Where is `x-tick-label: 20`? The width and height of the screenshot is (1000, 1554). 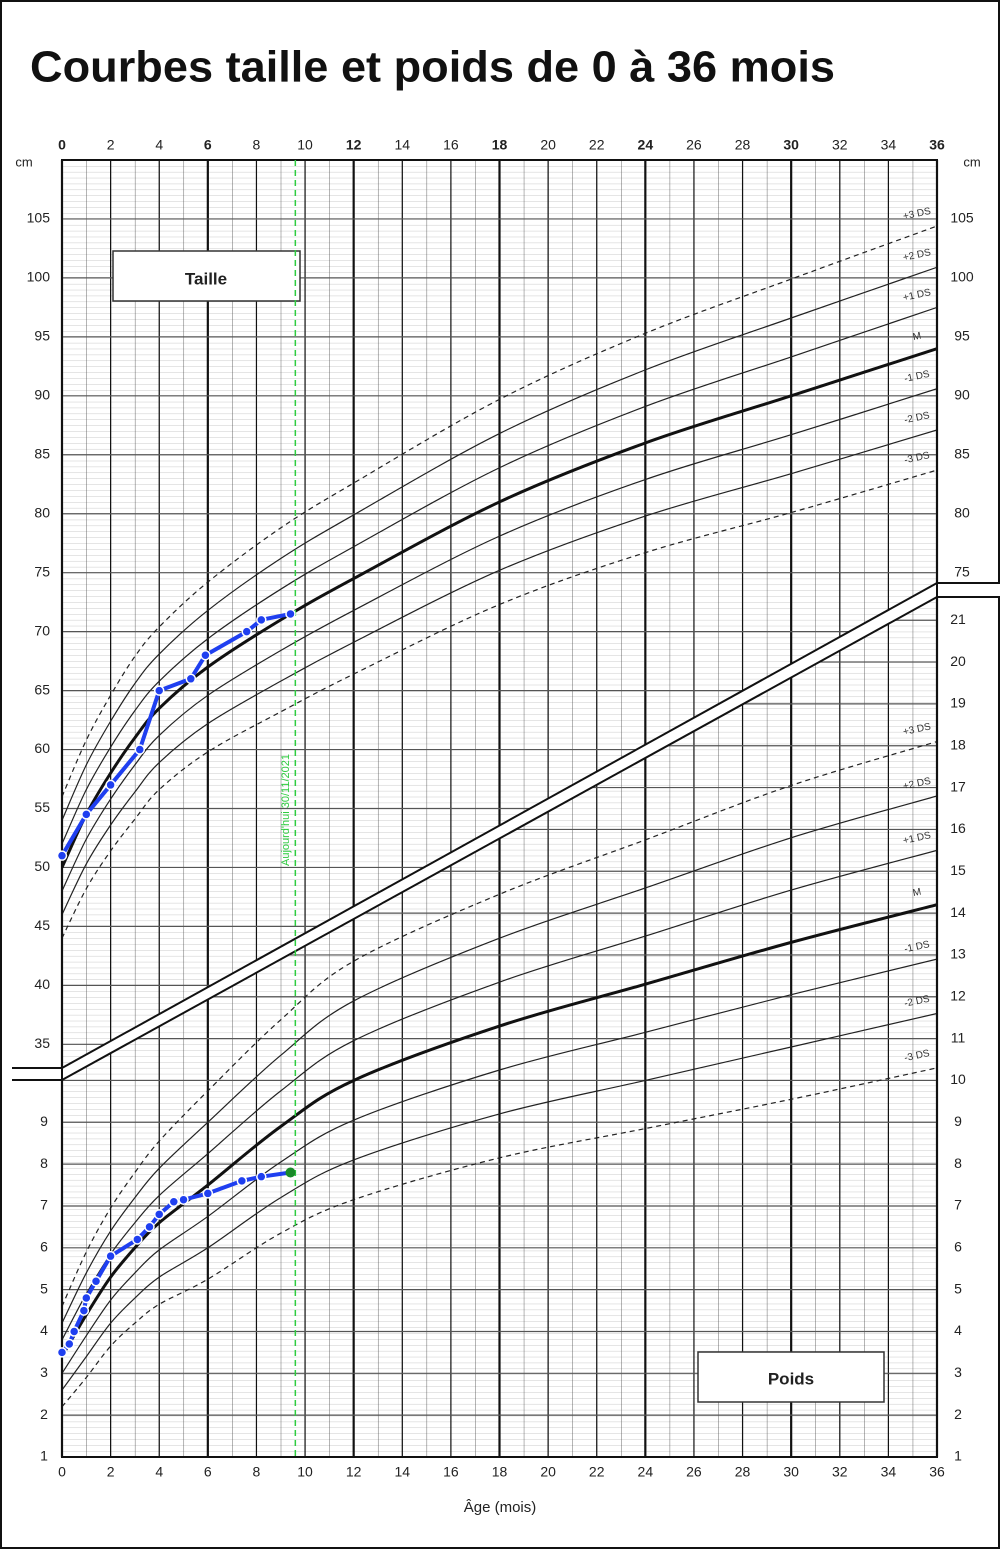
x-tick-label: 20 is located at coordinates (548, 1472).